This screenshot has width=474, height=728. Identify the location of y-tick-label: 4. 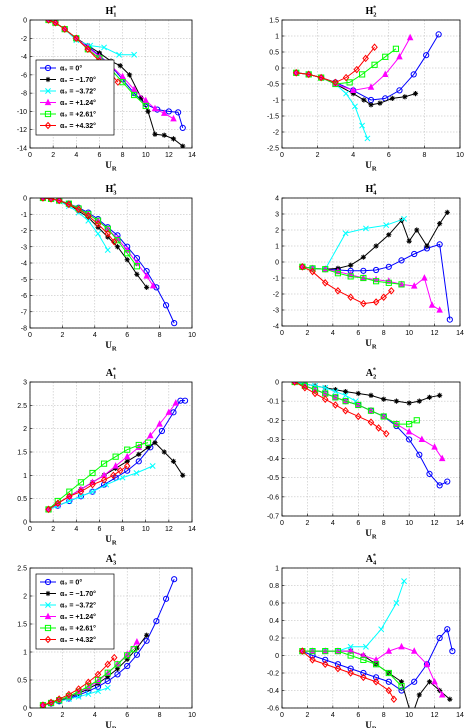
(277, 199).